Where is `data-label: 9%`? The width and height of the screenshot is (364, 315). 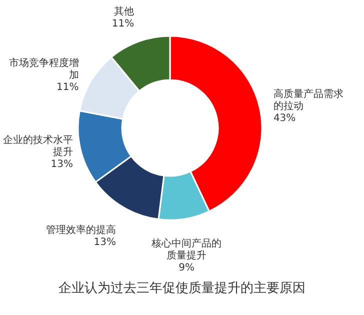 data-label: 9% is located at coordinates (186, 268).